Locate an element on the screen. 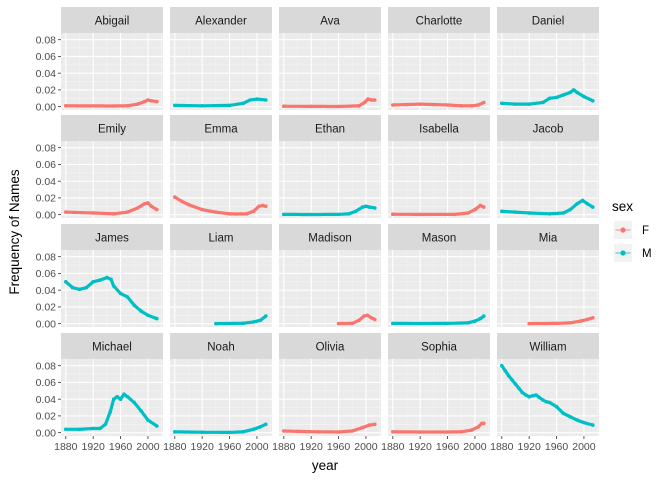  facet-strip-label: Mia is located at coordinates (548, 239).